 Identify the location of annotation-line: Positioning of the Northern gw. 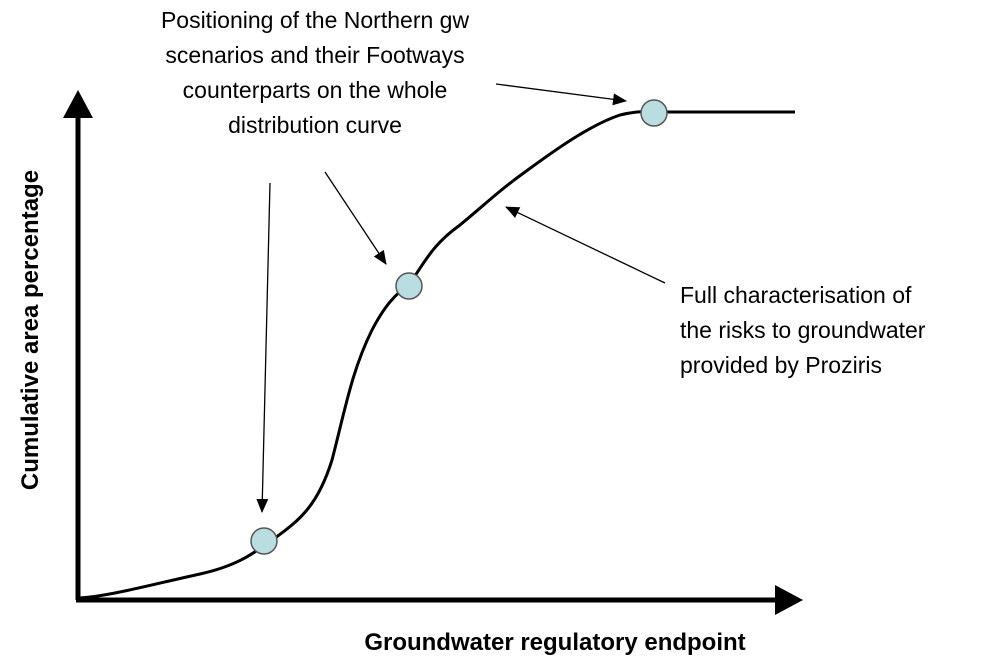
(315, 20).